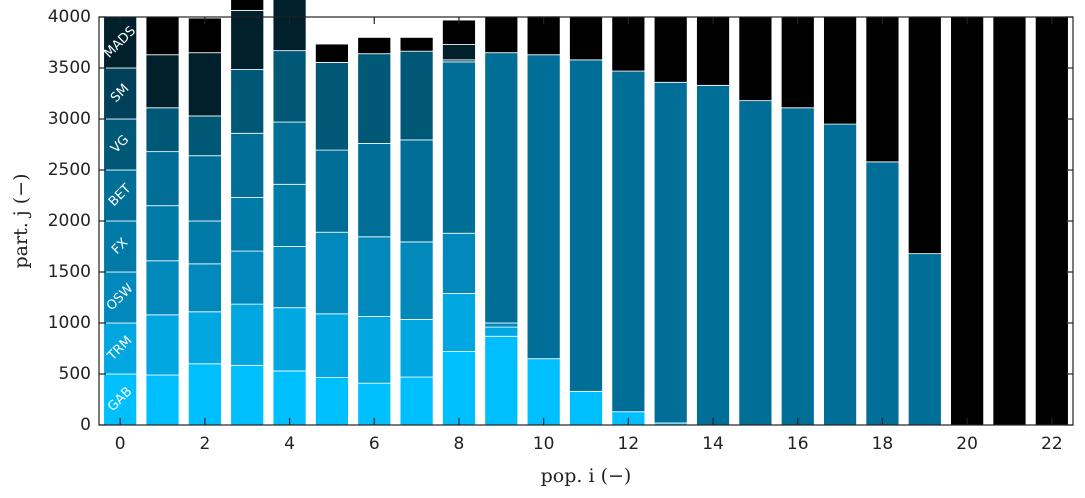  I want to click on y-tick-label: 2500, so click(69, 170).